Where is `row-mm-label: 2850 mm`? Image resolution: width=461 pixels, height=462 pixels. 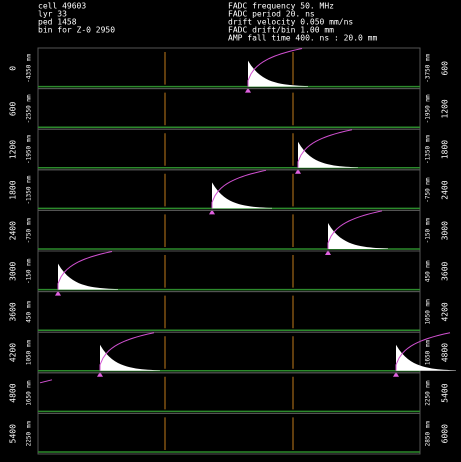
row-mm-label: 2850 mm is located at coordinates (428, 434).